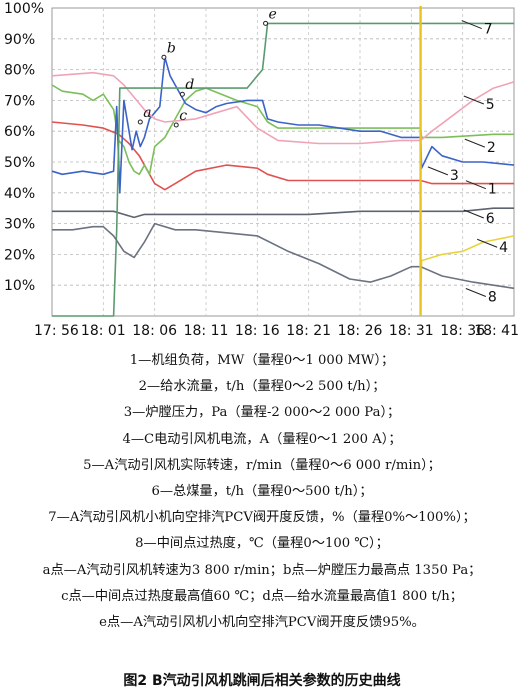  Describe the element at coordinates (496, 331) in the screenshot. I see `x-tick-label: 18: 41` at that location.